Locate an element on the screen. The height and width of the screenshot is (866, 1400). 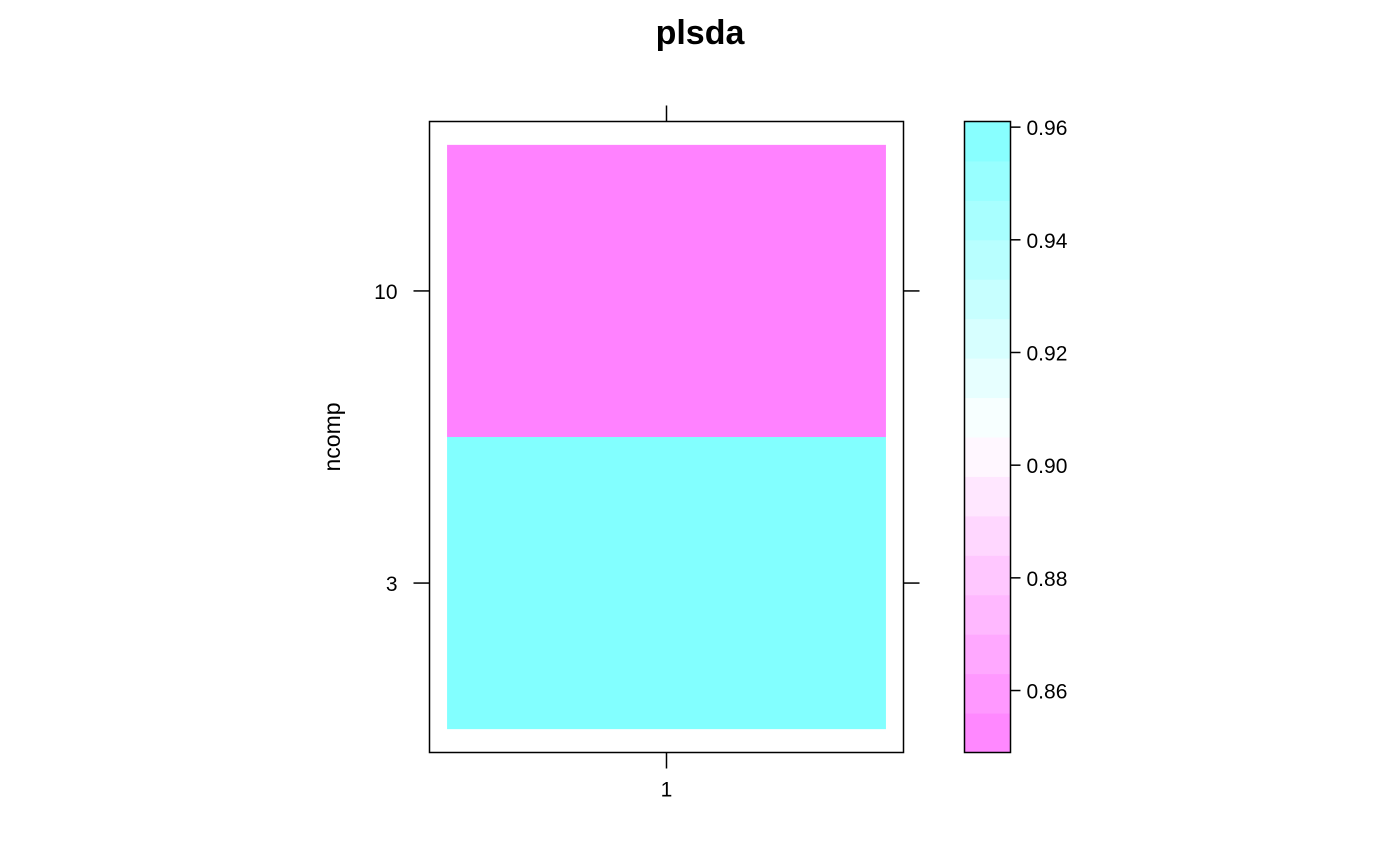
colorbar-tick-label: 0.88 is located at coordinates (1047, 579).